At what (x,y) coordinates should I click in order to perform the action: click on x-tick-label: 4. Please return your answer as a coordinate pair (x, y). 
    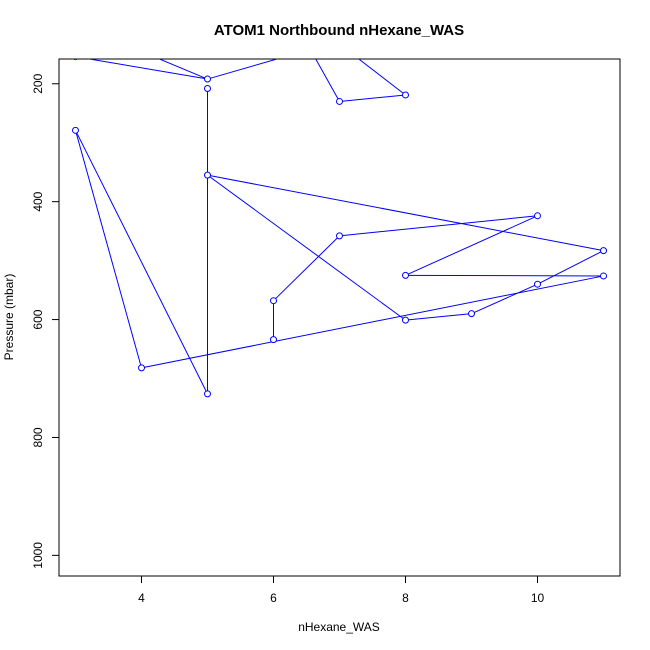
    Looking at the image, I should click on (141, 598).